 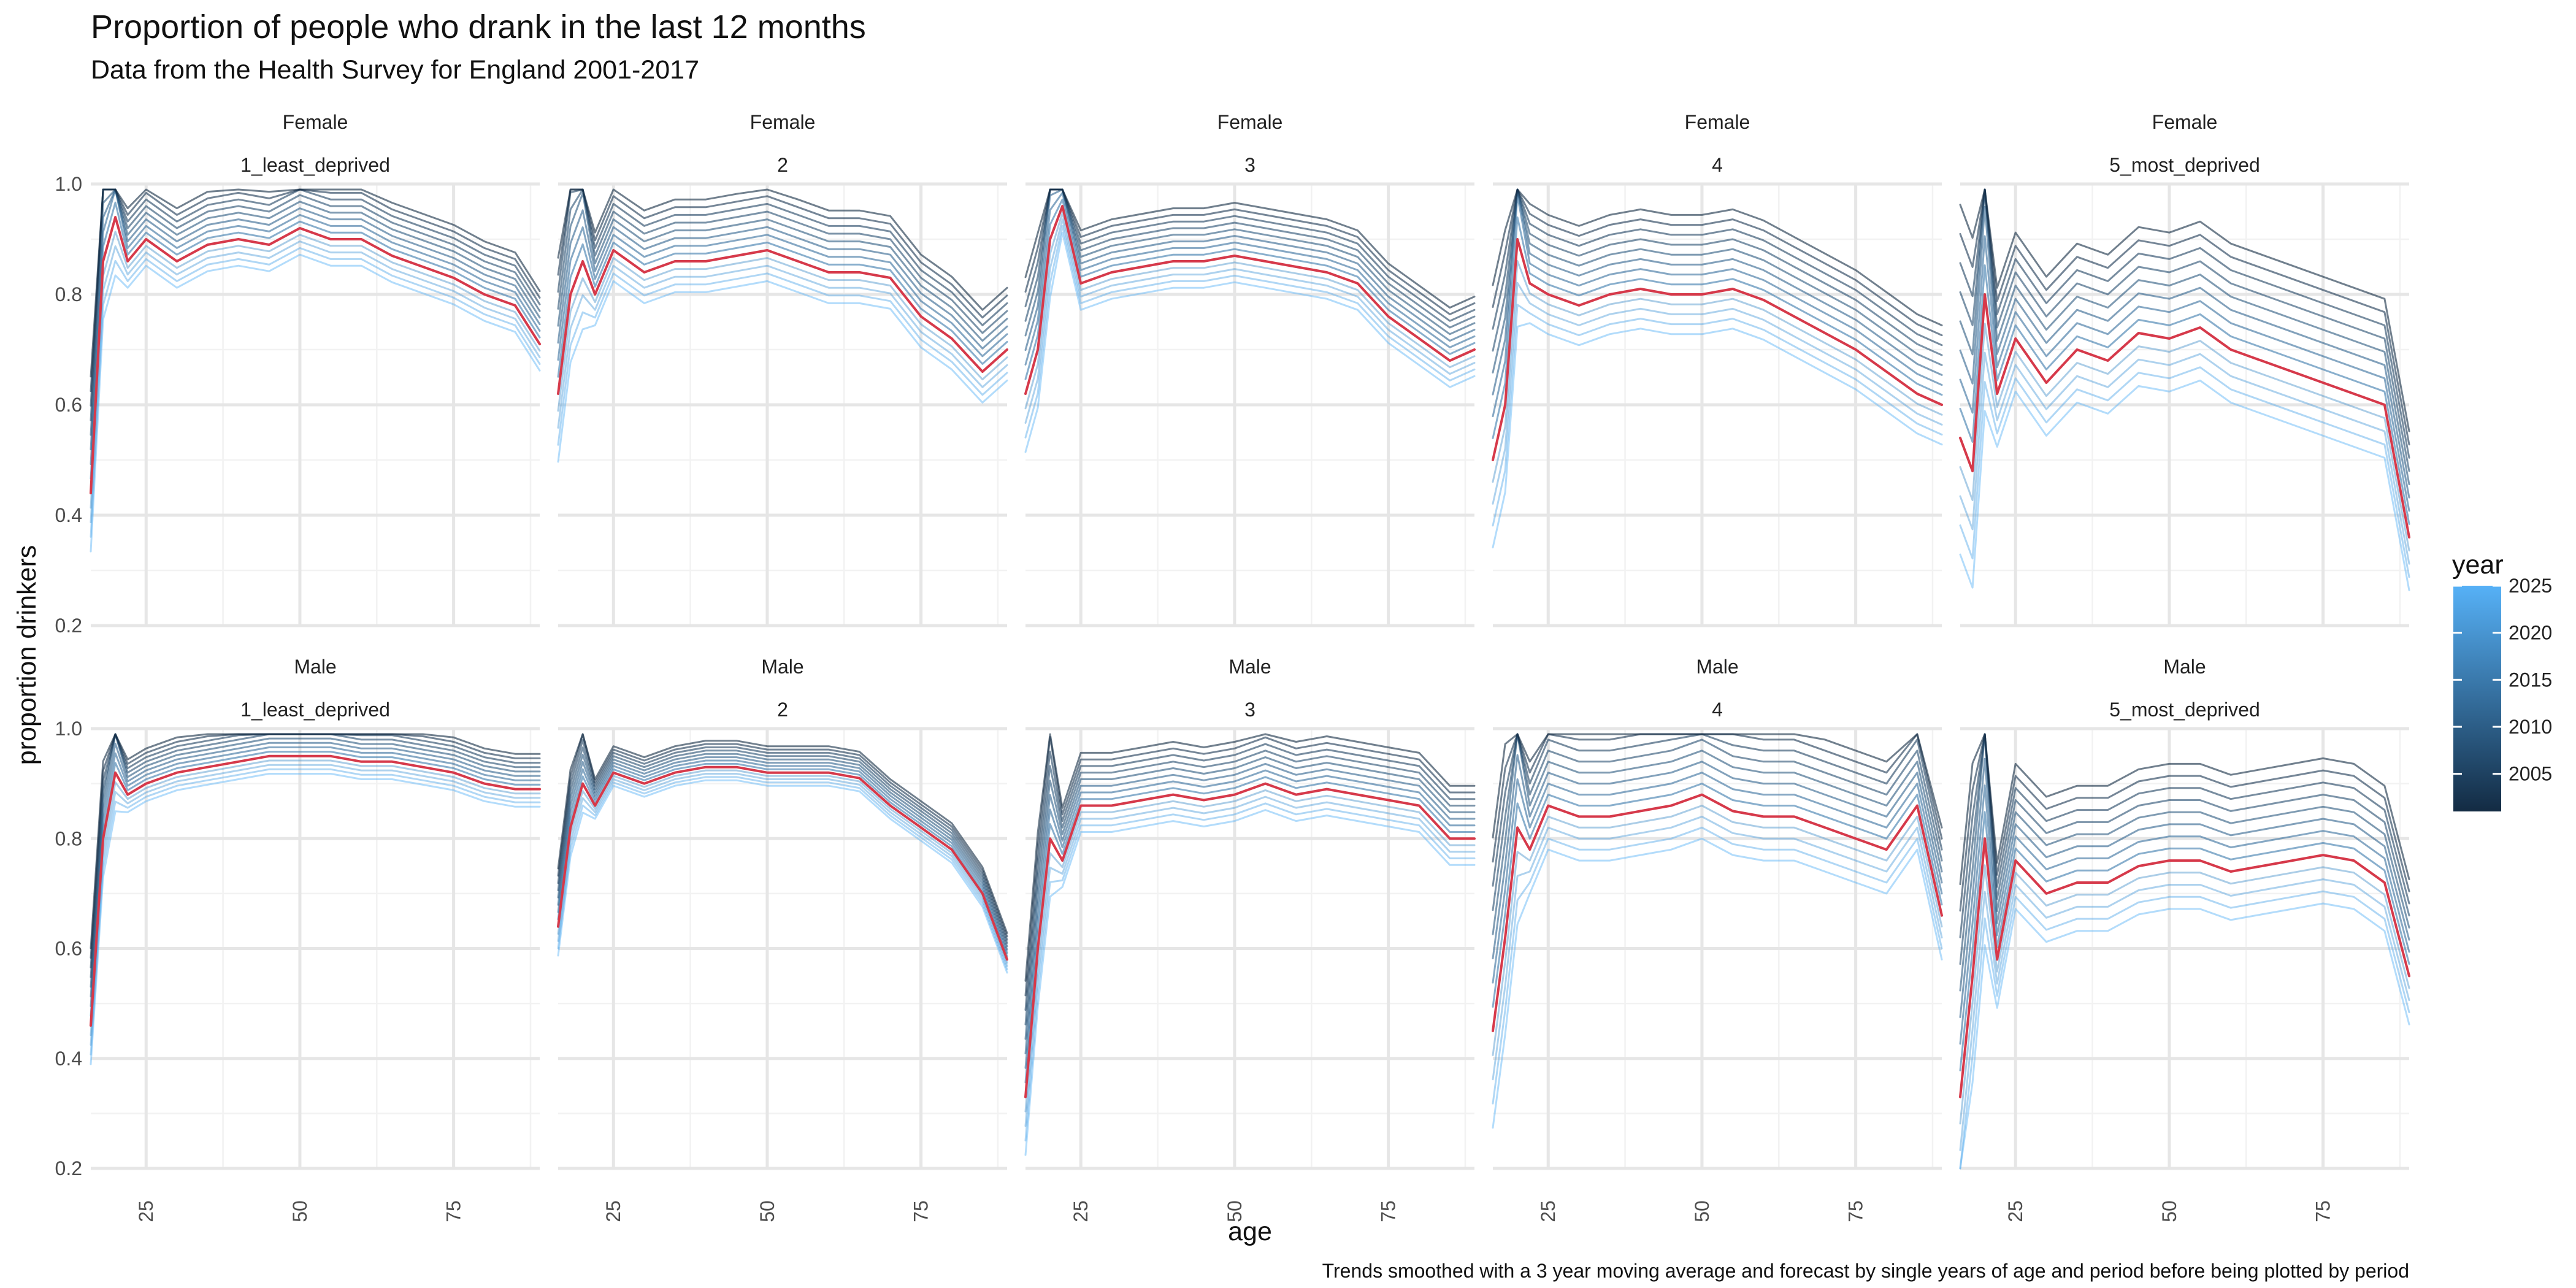 I want to click on facet-panel: Female 2, so click(x=782, y=369).